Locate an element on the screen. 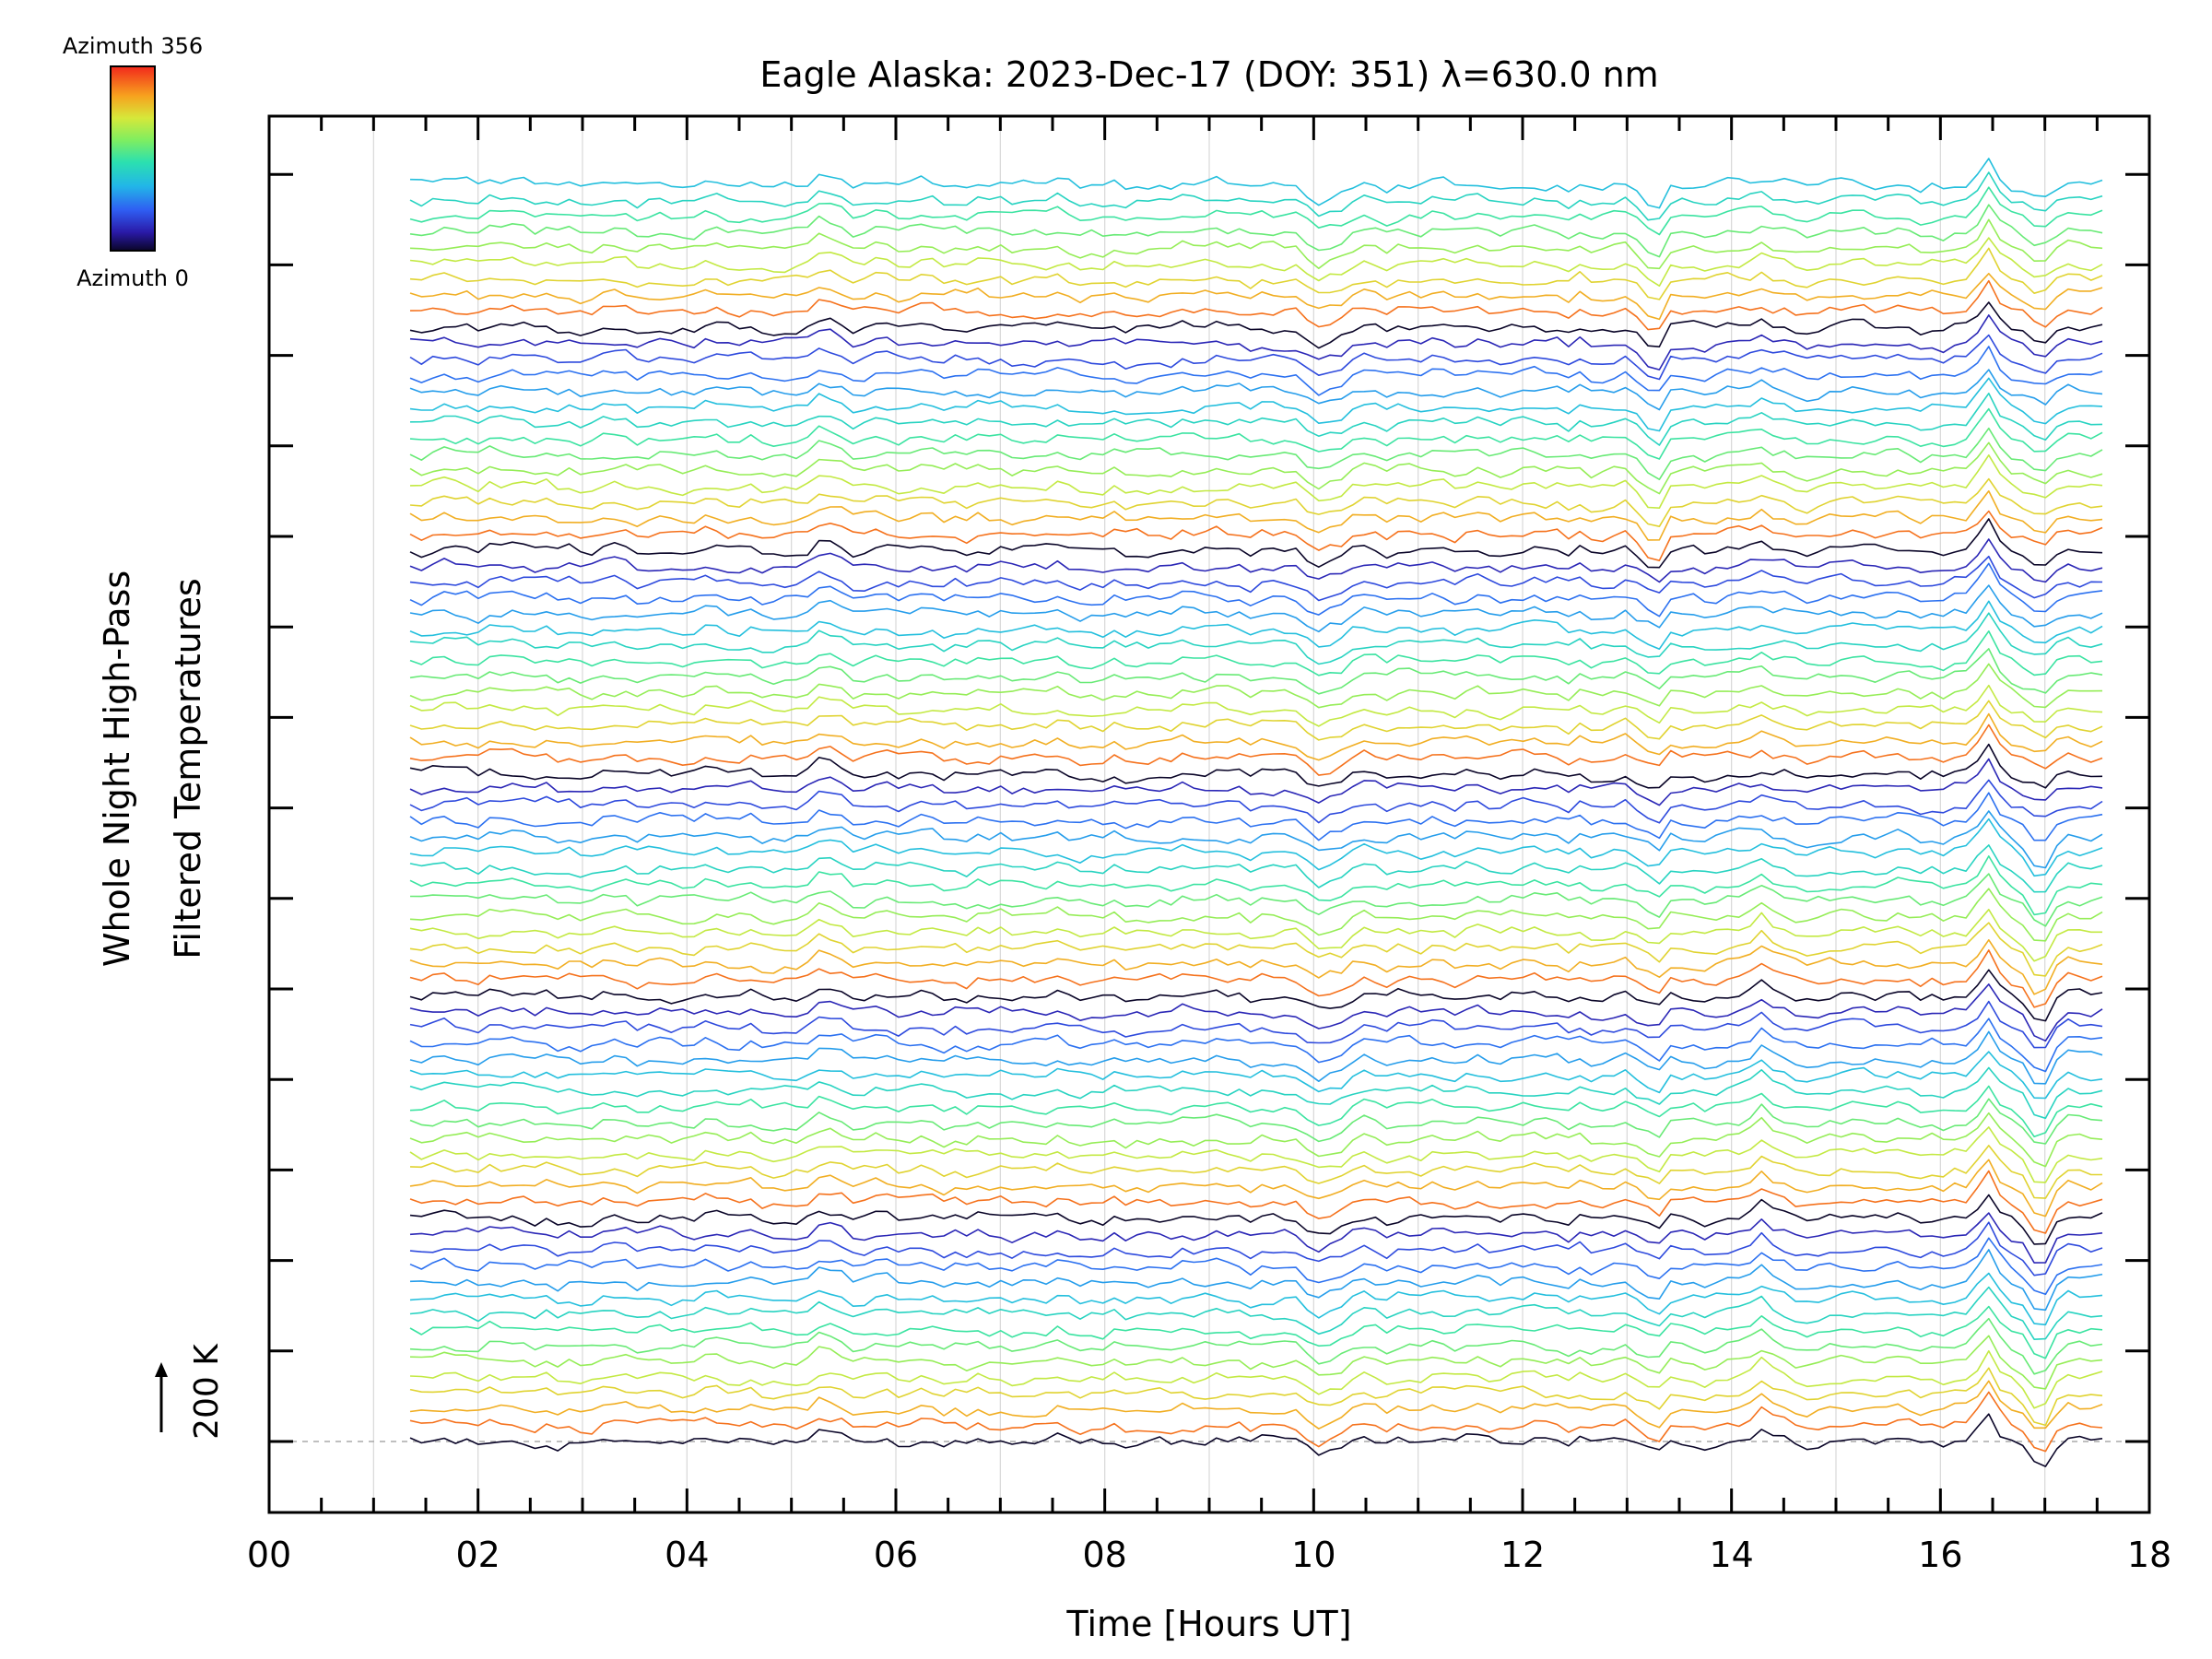 This screenshot has height=1659, width=2212. colorbar: Azimuth 356 Azimuth 0 is located at coordinates (133, 162).